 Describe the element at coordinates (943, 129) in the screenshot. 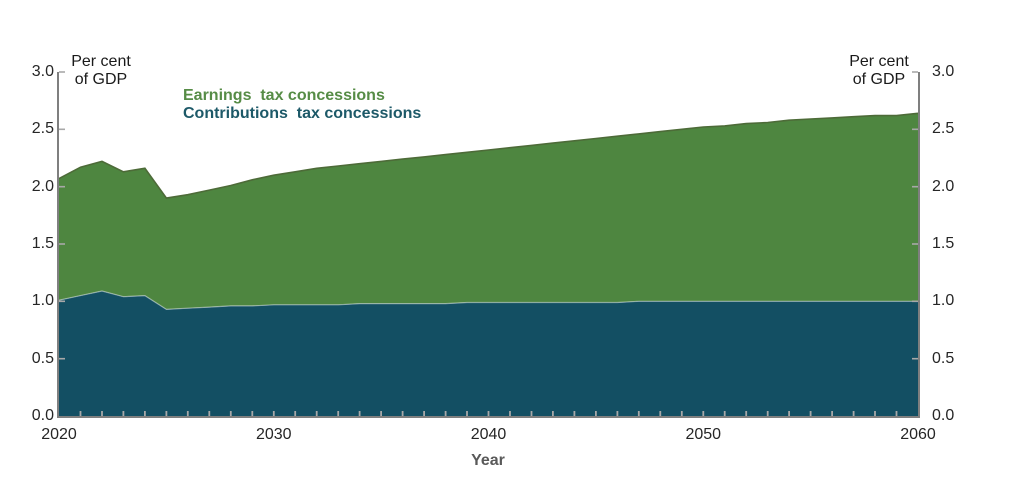

I see `y-axis-label-right-2.5: 2.5` at that location.